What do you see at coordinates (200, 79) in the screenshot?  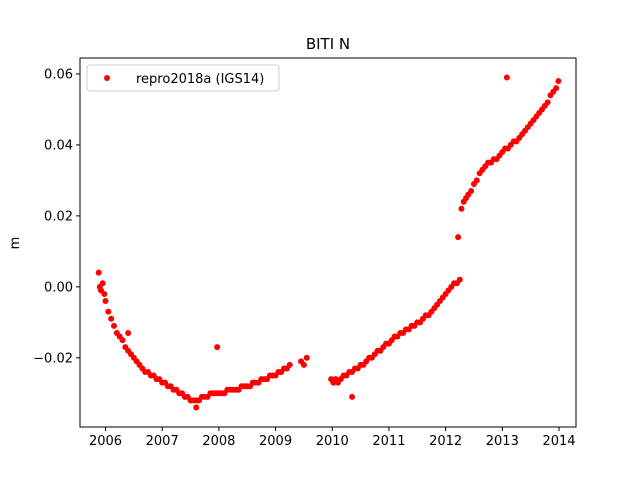 I see `legend-label: repro2018a (IGS14)` at bounding box center [200, 79].